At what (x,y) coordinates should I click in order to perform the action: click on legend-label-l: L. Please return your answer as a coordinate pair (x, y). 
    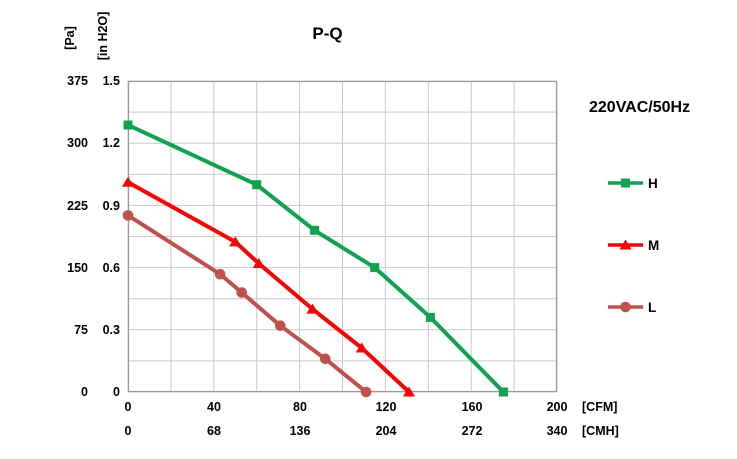
    Looking at the image, I should click on (652, 307).